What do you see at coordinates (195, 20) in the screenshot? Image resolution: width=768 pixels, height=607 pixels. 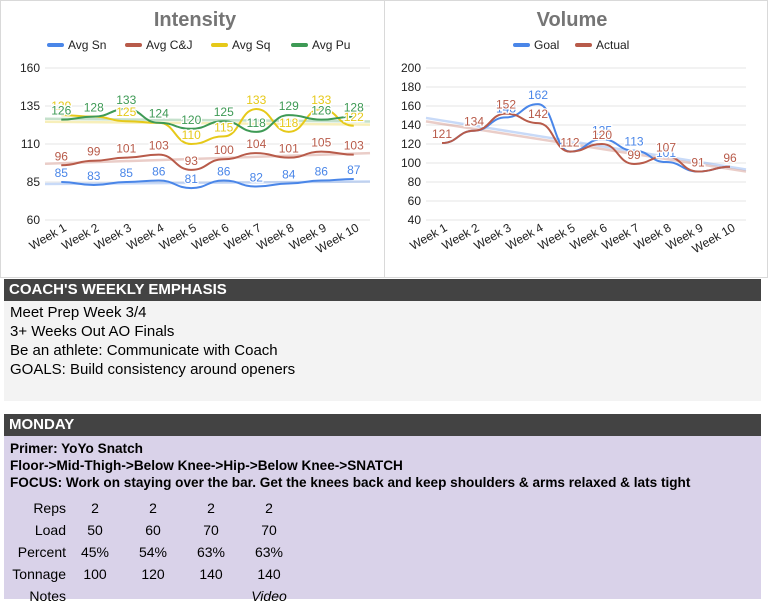 I see `chart-title: Intensity` at bounding box center [195, 20].